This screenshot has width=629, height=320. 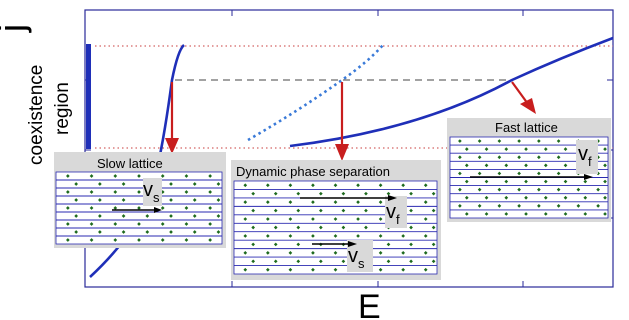 What do you see at coordinates (526, 127) in the screenshot?
I see `fast-lattice-title: Fast lattice` at bounding box center [526, 127].